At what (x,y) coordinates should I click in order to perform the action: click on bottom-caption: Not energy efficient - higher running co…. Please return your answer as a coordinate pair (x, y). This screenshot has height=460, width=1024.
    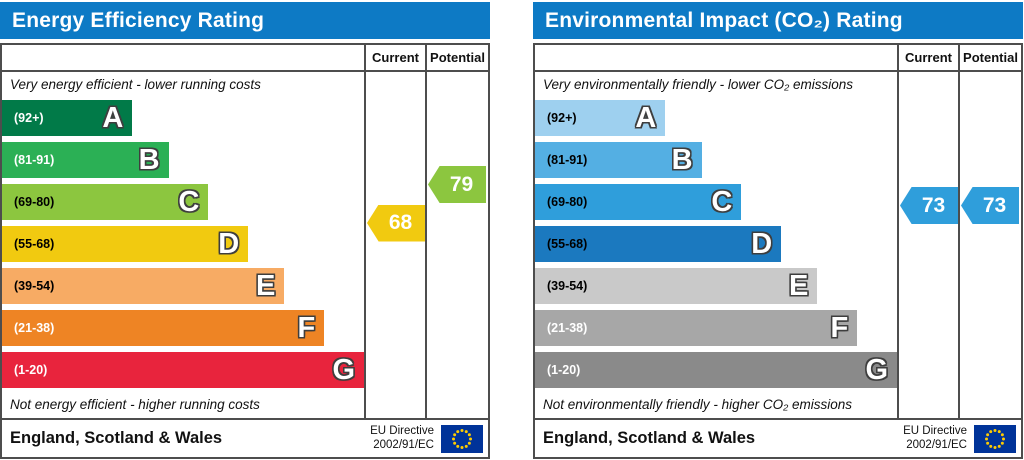
    Looking at the image, I should click on (135, 404).